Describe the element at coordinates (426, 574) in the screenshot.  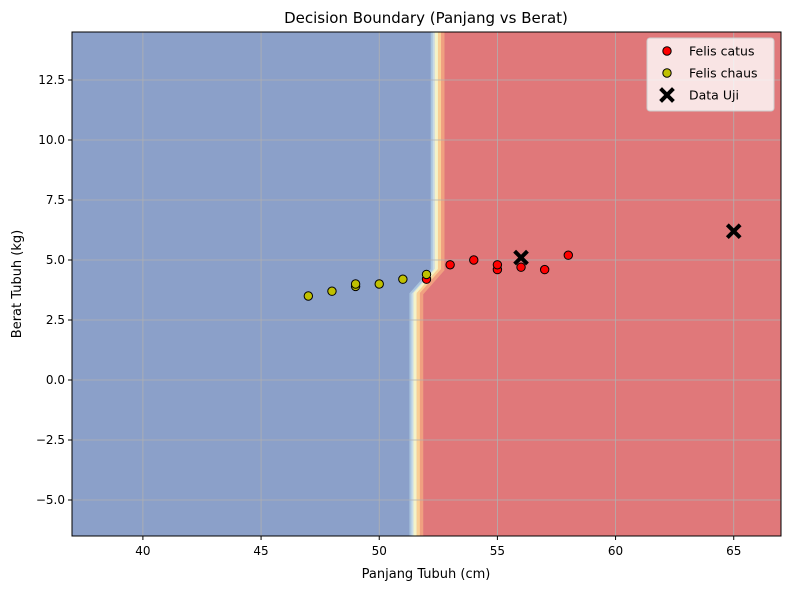
I see `x-axis-label: Panjang Tubuh (cm)` at that location.